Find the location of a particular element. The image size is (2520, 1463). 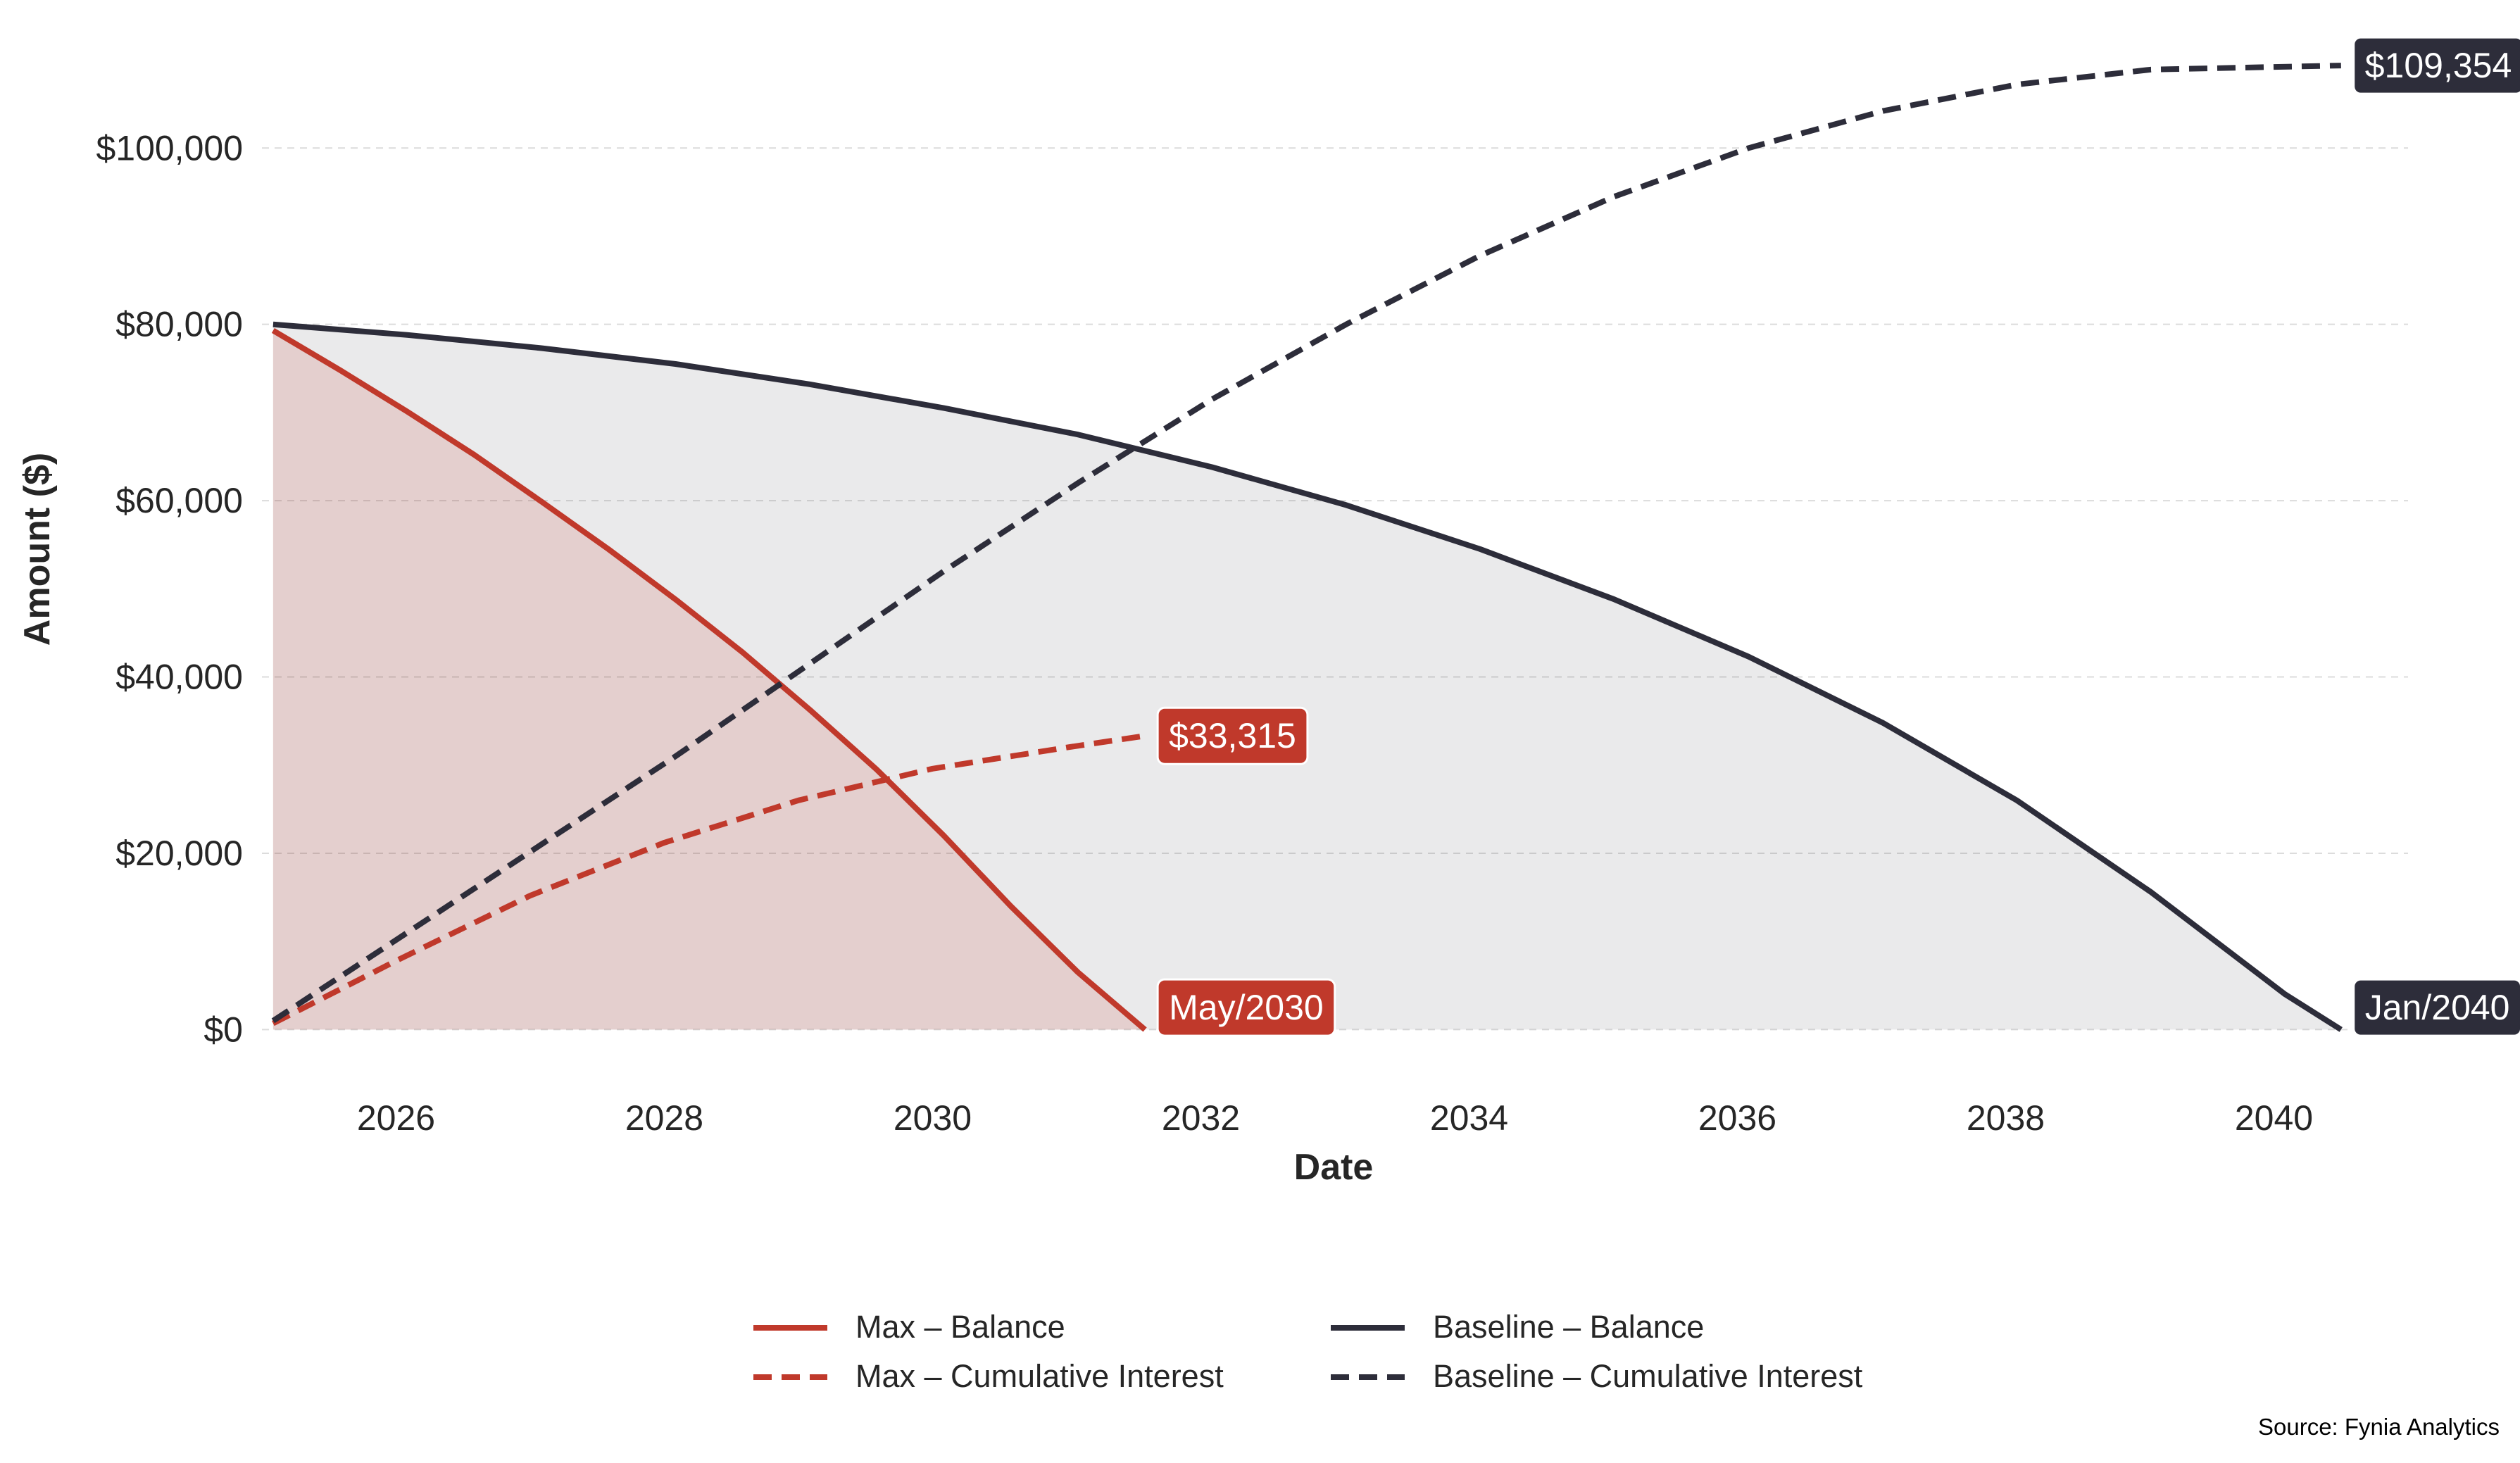

callout-max-total-interest: $33,315 is located at coordinates (1233, 736).